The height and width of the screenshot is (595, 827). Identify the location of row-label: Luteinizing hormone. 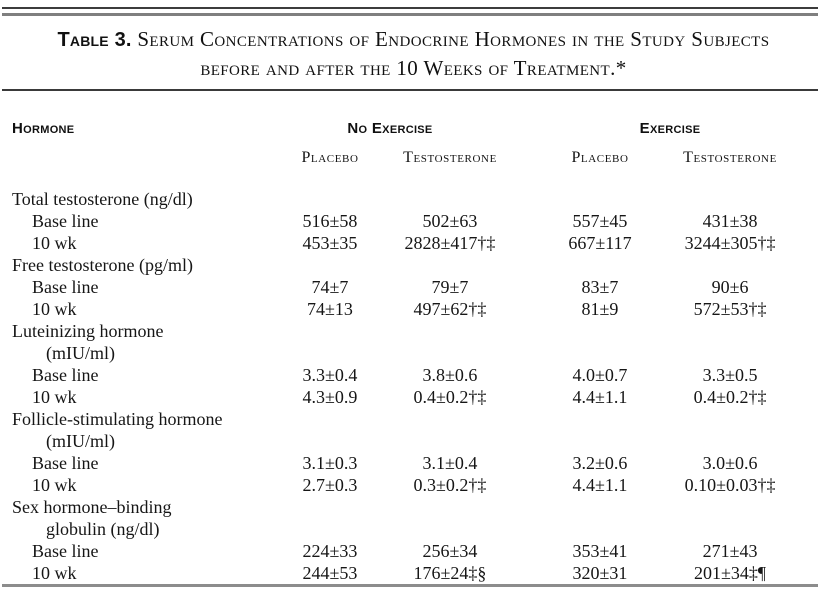
(88, 331).